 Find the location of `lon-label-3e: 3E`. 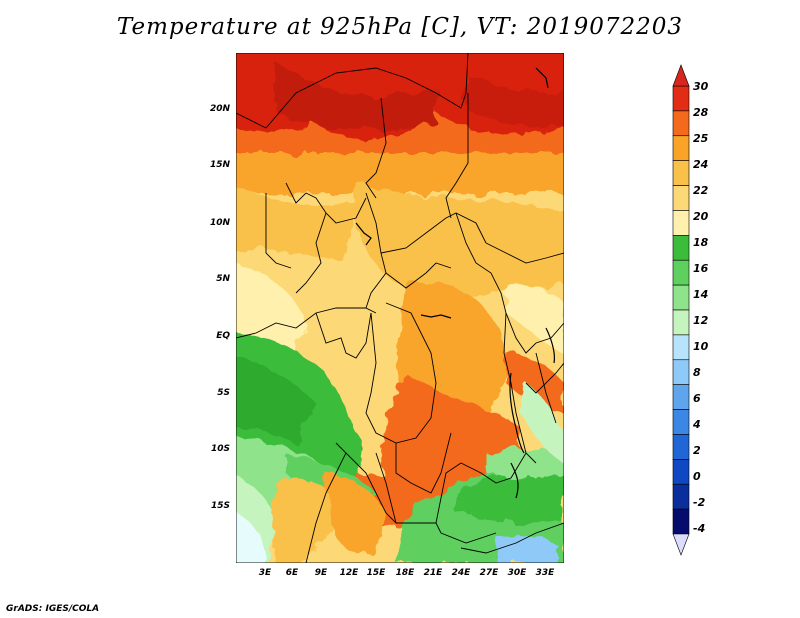

lon-label-3e: 3E is located at coordinates (265, 573).